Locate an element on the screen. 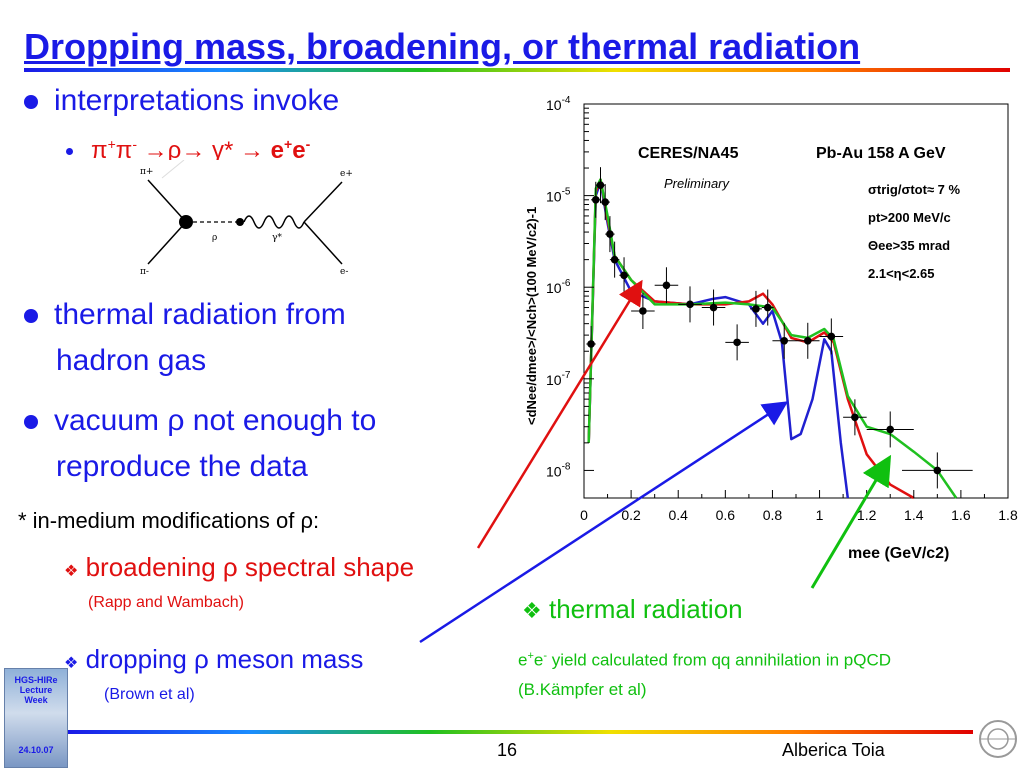  rho-symbol: ρ is located at coordinates (174, 150).